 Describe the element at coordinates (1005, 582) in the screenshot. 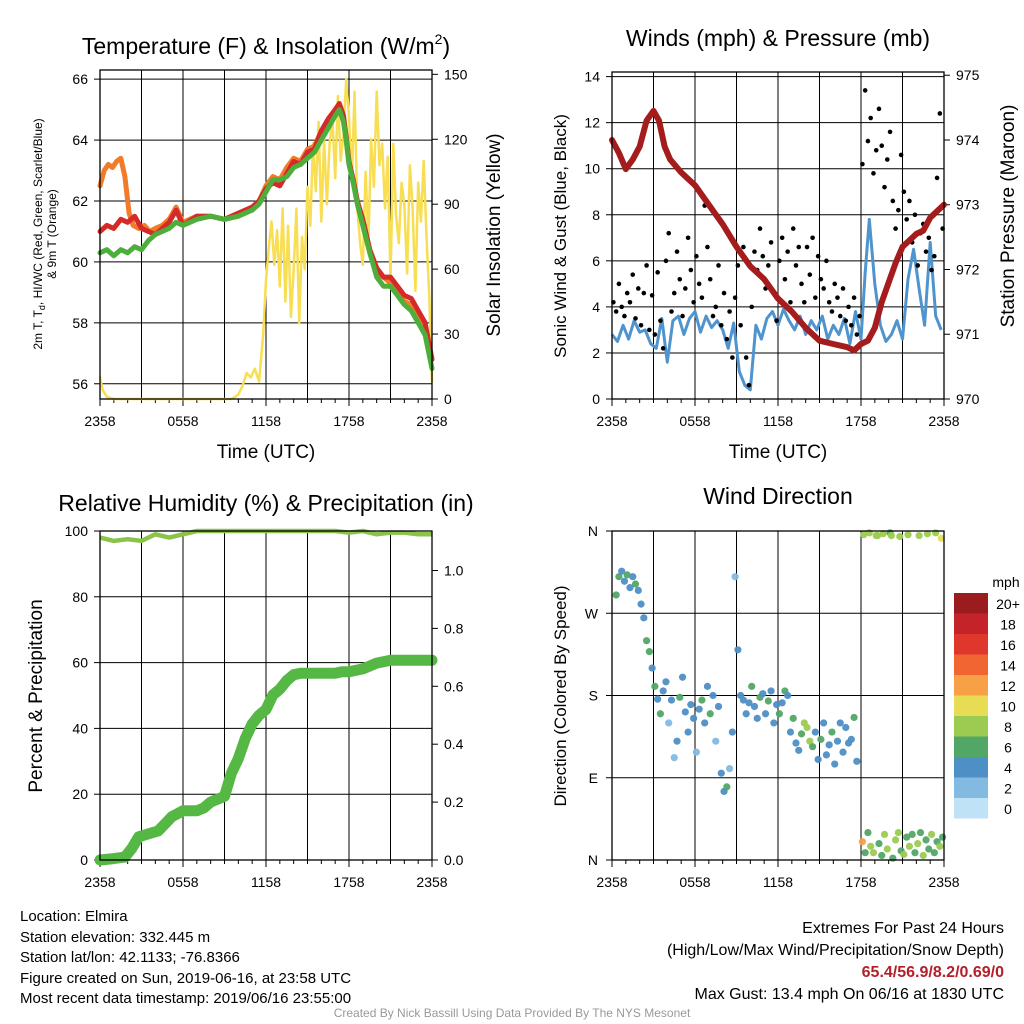

I see `colorbar-title: mph` at that location.